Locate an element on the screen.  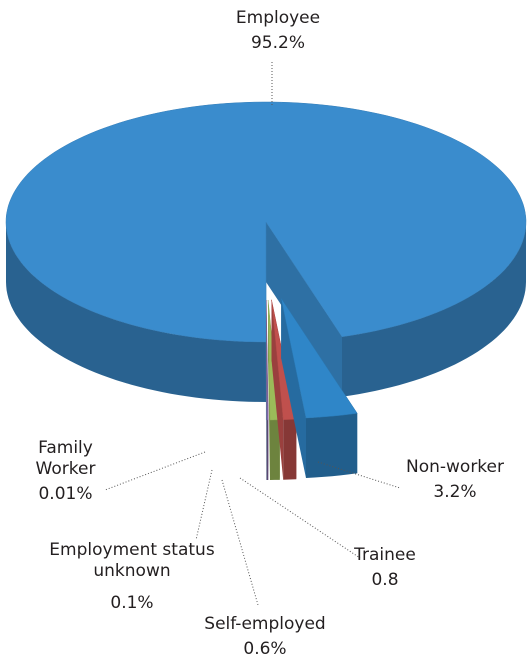
slice-value-label: 3.2% is located at coordinates (455, 492).